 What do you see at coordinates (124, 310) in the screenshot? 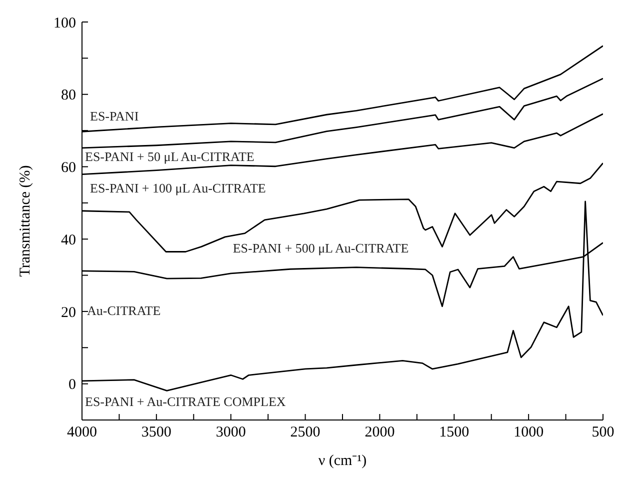
I see `series-label: Au-CITRATE` at bounding box center [124, 310].